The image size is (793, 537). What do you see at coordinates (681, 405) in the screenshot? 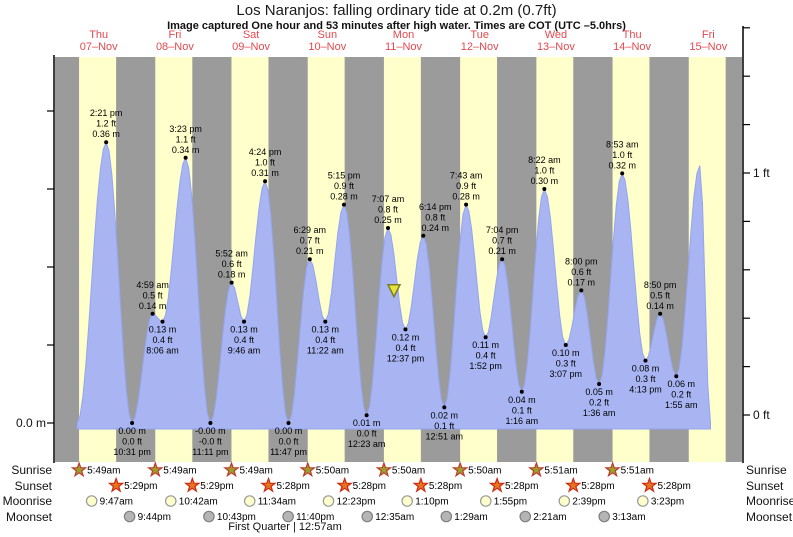
I see `tide-point-label: 1:55 am` at bounding box center [681, 405].